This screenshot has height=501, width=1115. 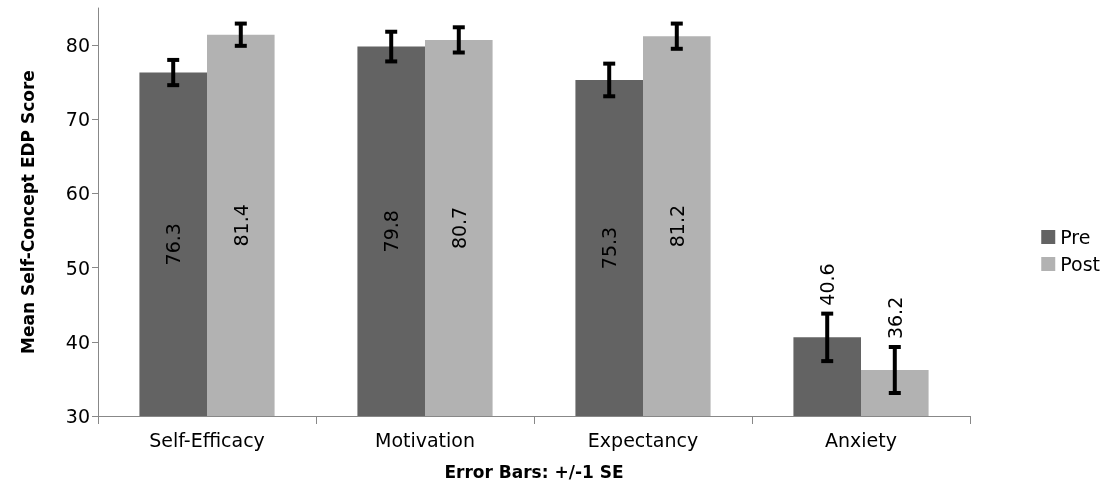 I want to click on data-label: 75.3, so click(x=609, y=248).